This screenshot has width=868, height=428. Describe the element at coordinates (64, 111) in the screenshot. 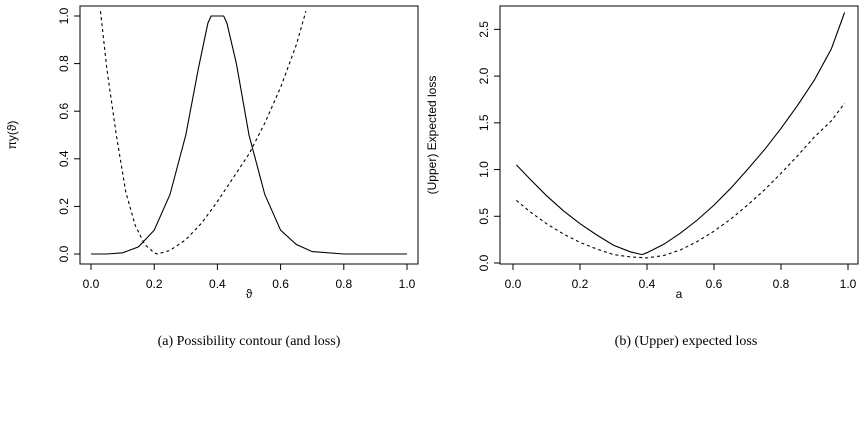

I see `y-tick-label: 0.6` at that location.